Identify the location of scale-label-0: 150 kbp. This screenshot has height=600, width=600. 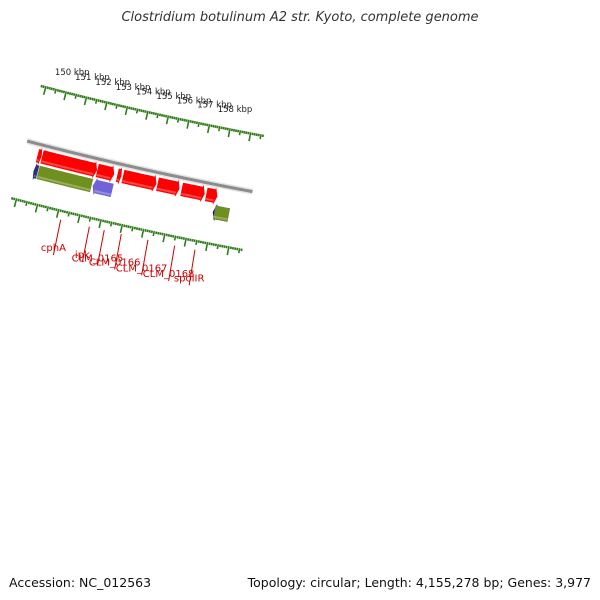
(72, 73).